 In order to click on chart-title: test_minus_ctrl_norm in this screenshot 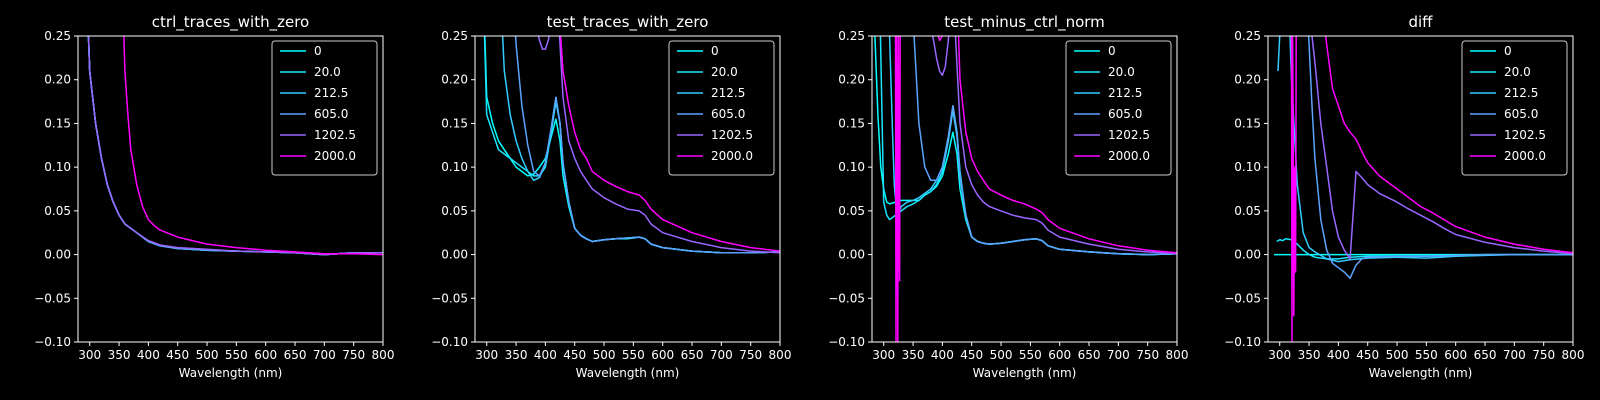, I will do `click(1024, 22)`.